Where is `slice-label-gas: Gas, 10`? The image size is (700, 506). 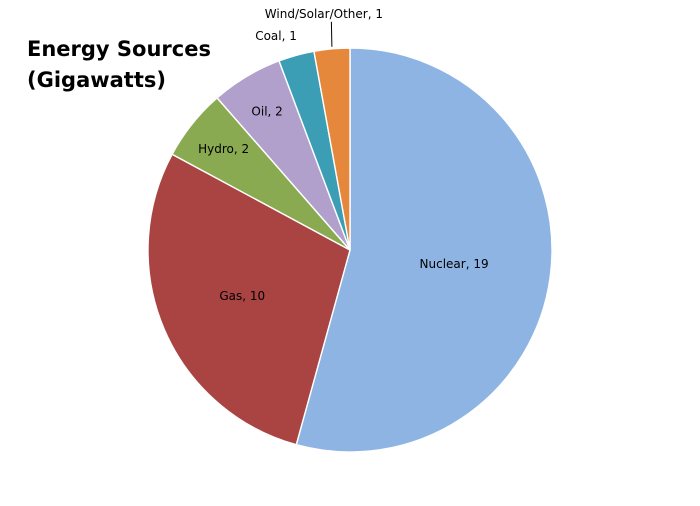 slice-label-gas: Gas, 10 is located at coordinates (242, 296).